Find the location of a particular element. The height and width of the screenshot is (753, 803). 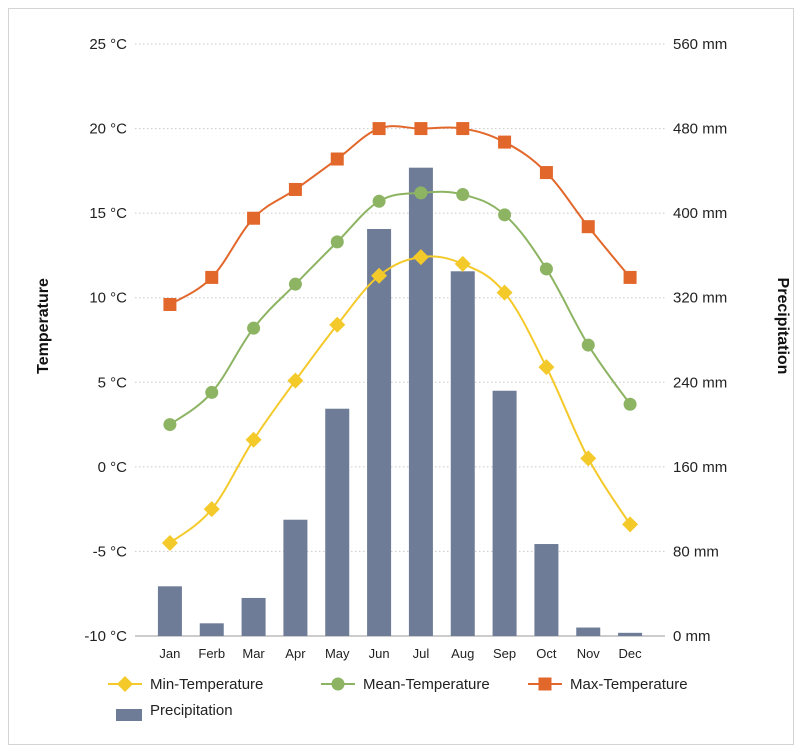

y-right-tick-label: 400 mm is located at coordinates (700, 213).